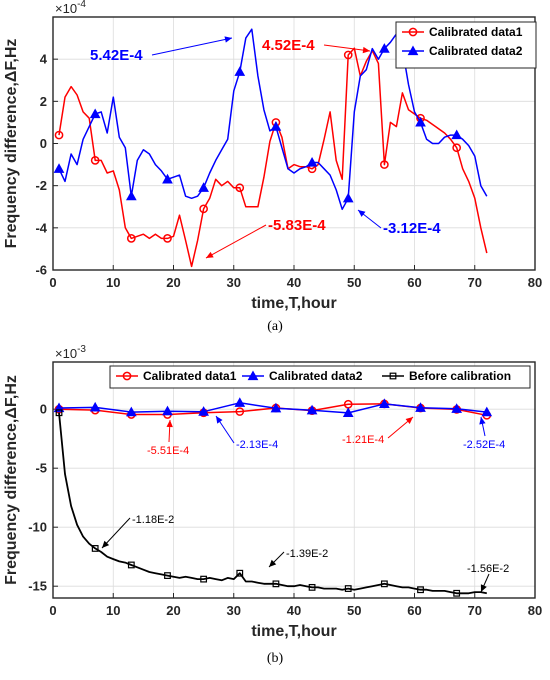 This screenshot has width=550, height=680. I want to click on annotation-label: -2.13E-4, so click(257, 445).